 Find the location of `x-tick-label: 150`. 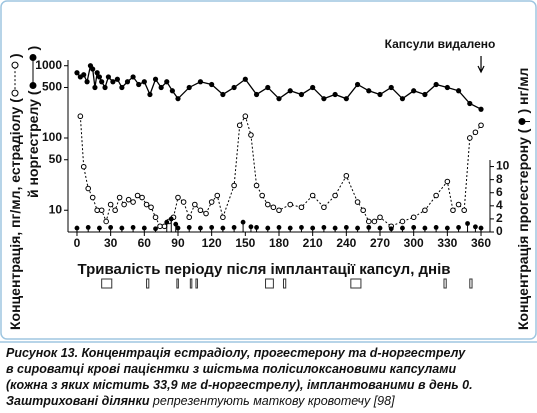

x-tick-label: 150 is located at coordinates (245, 243).